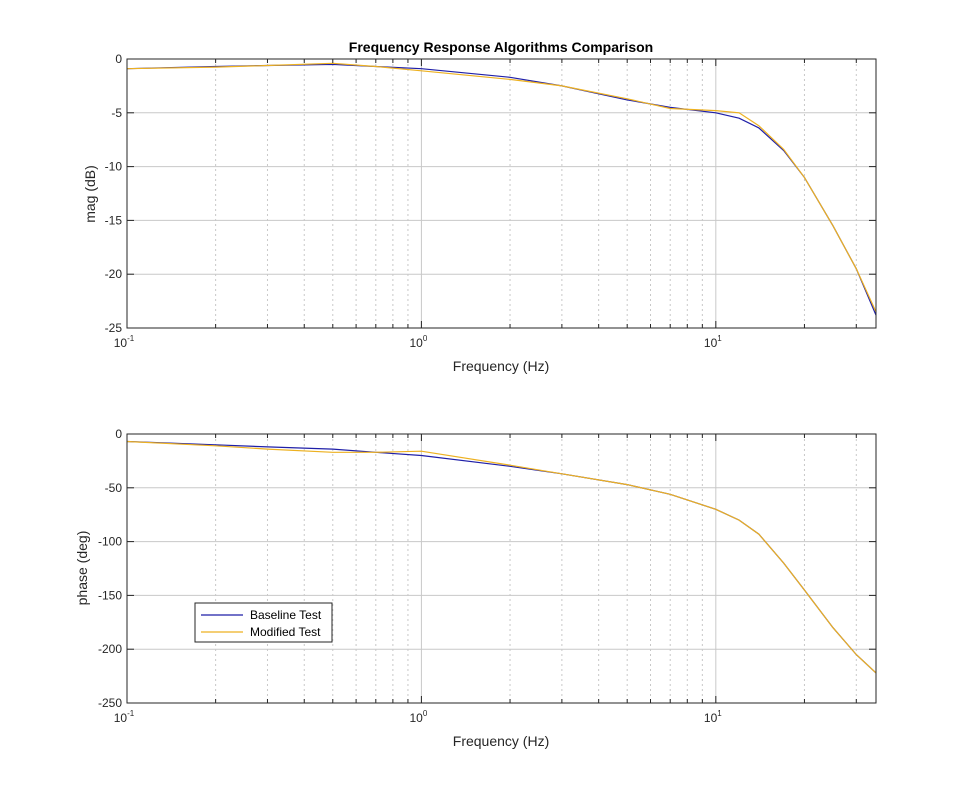 This screenshot has width=967, height=789. I want to click on y-tick-label: -15, so click(114, 220).